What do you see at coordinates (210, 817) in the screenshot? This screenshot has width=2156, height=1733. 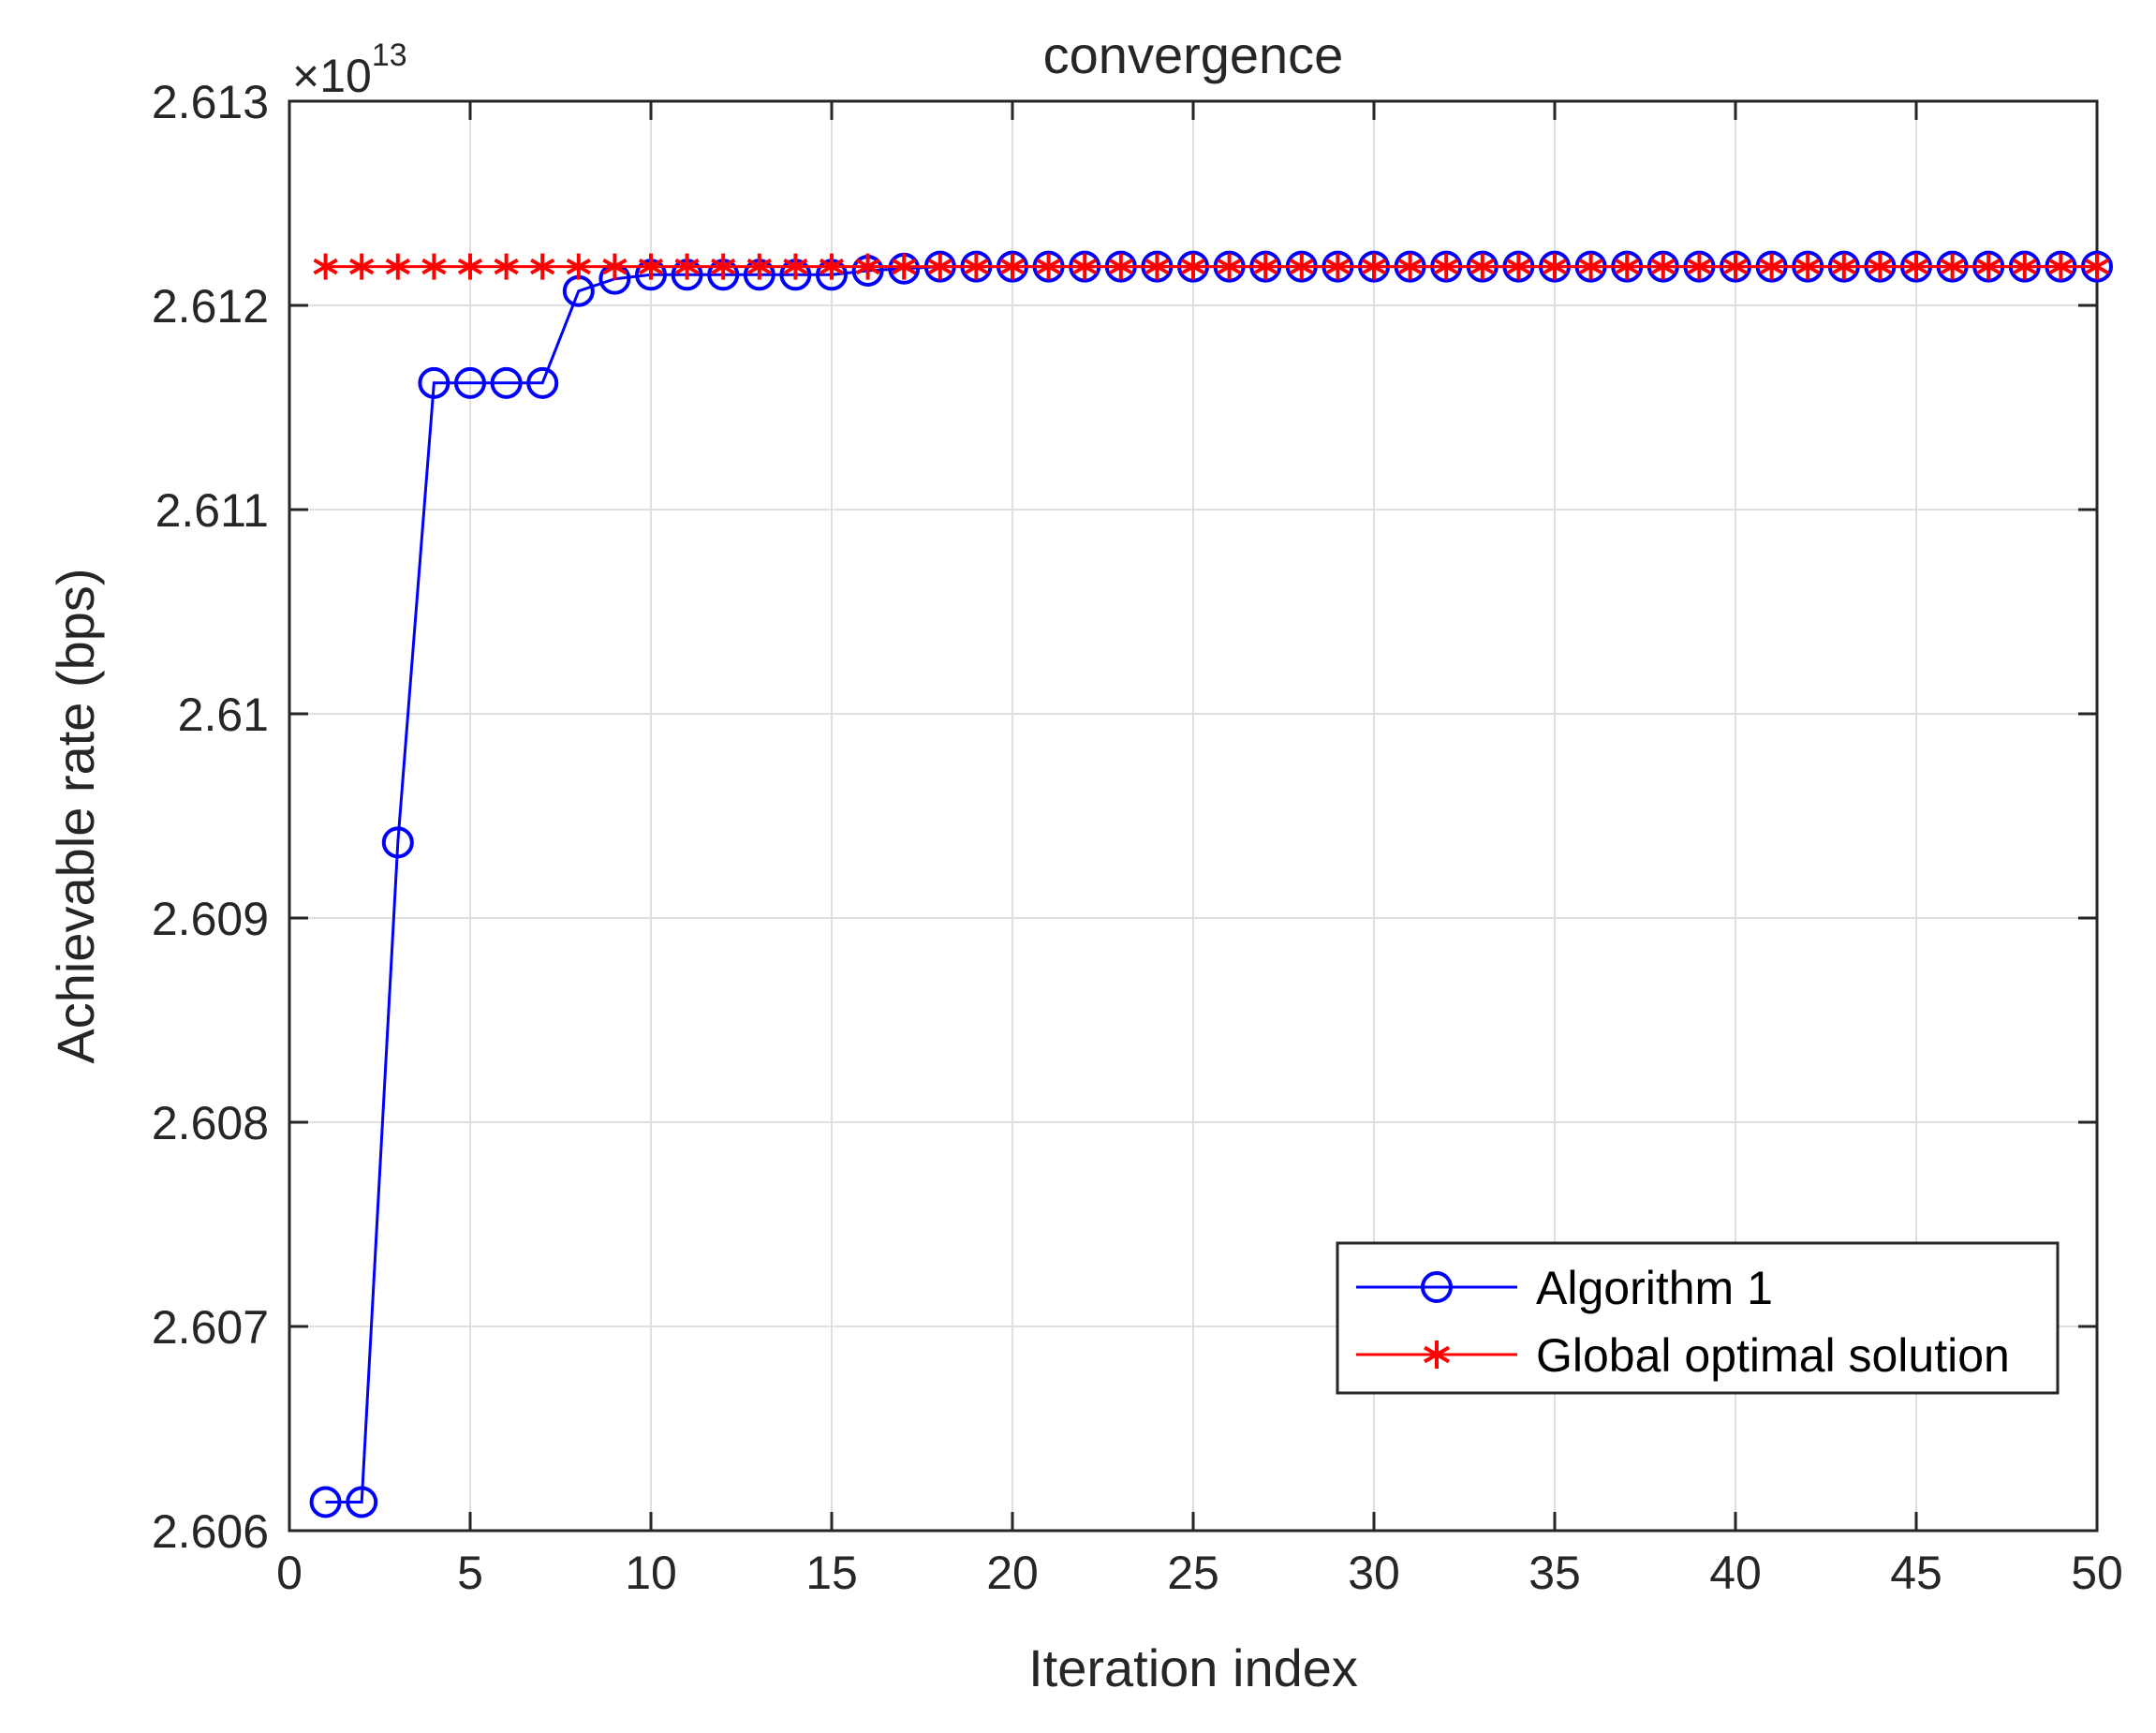 I see `y-tick-labels: 2.606 2.607 2.608 2.609 2.61 2.611 2.612 2.613` at bounding box center [210, 817].